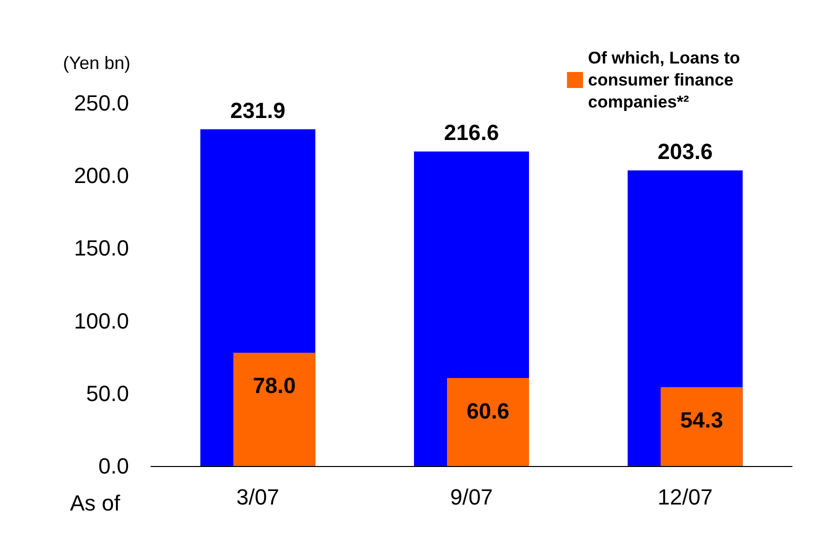 The image size is (821, 539). Describe the element at coordinates (258, 110) in the screenshot. I see `data-label: 231.9` at that location.